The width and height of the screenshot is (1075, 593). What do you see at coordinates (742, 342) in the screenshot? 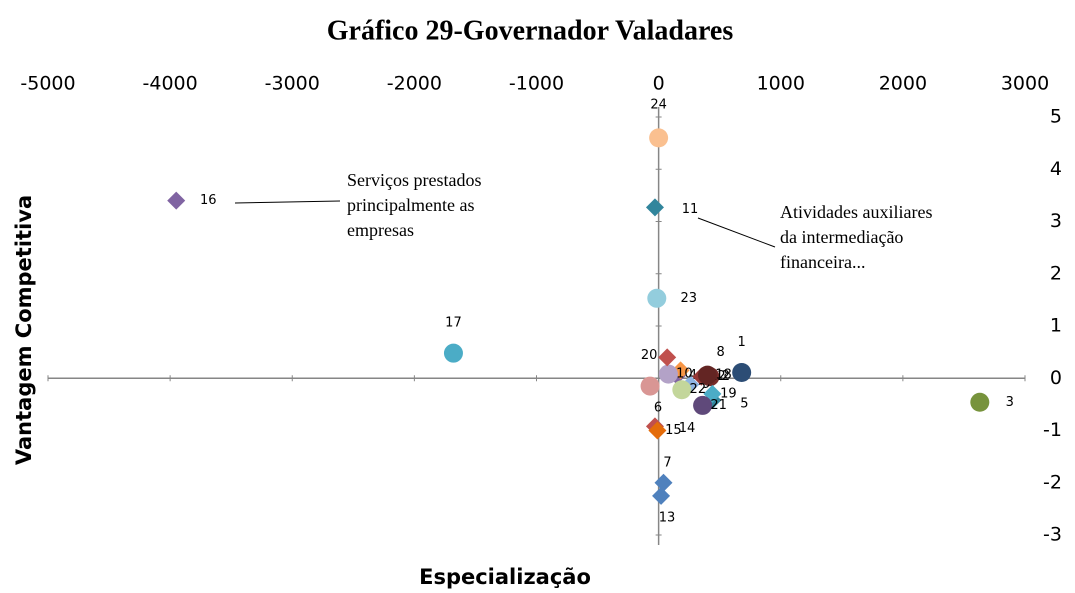
I see `point-label: 1` at bounding box center [742, 342].